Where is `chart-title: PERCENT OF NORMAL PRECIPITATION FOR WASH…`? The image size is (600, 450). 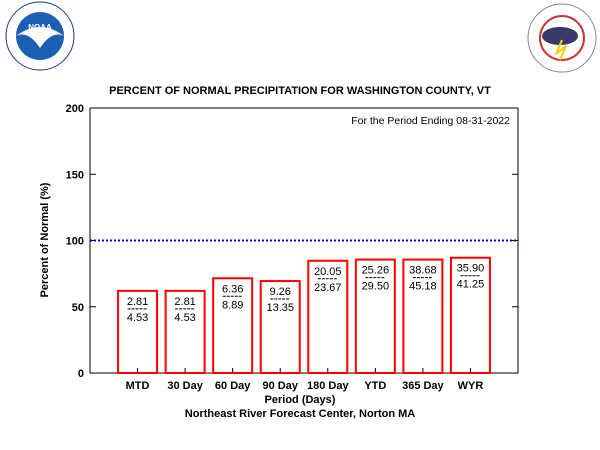
chart-title: PERCENT OF NORMAL PRECIPITATION FOR WASH… is located at coordinates (300, 91).